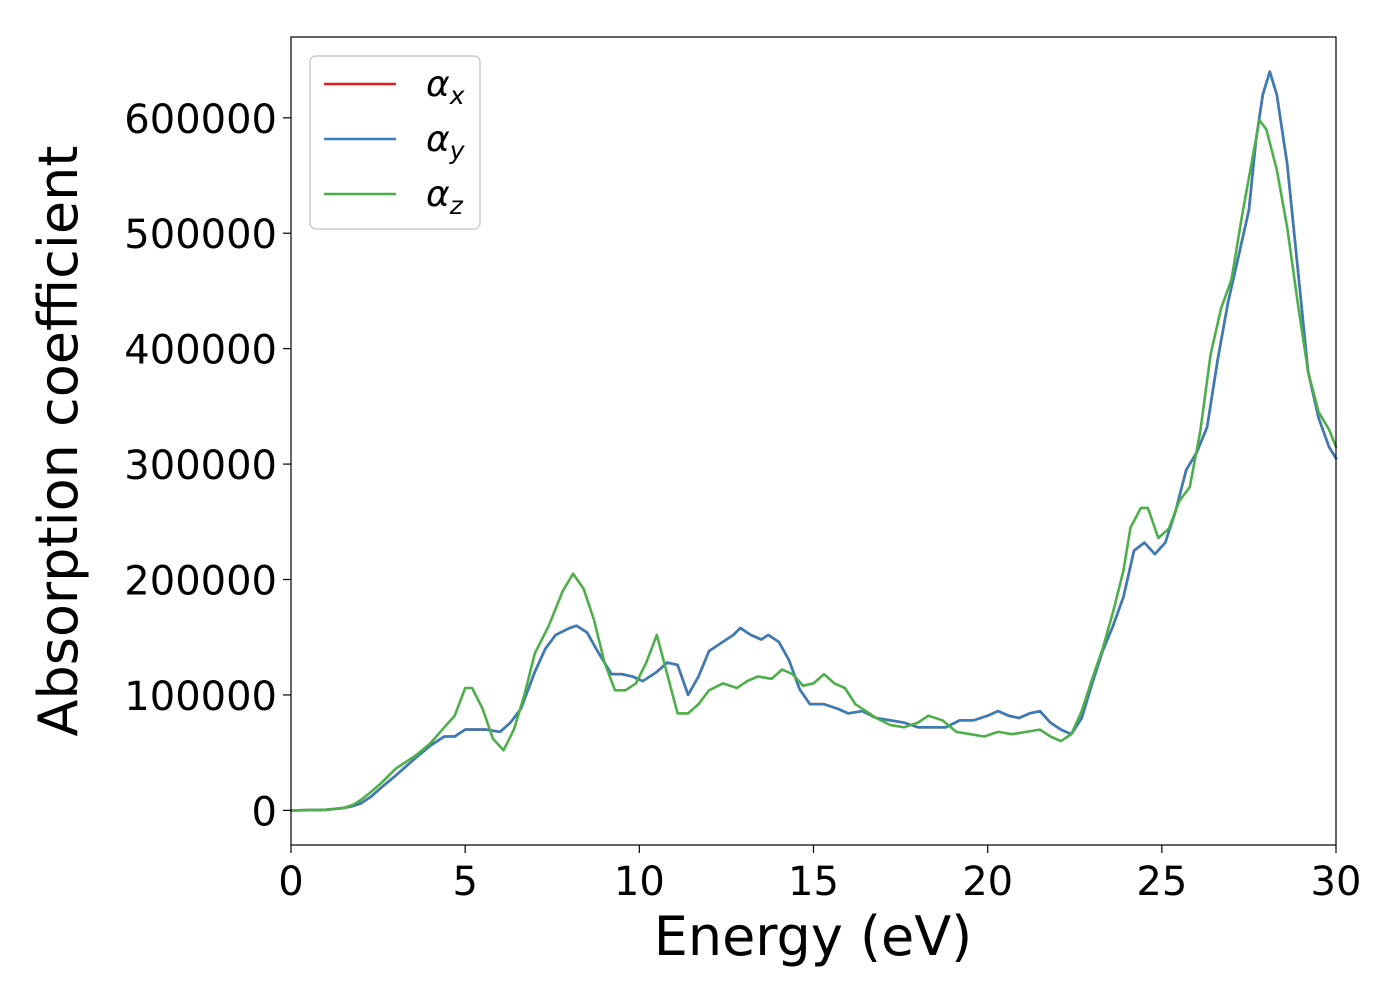 Image resolution: width=1400 pixels, height=1000 pixels. I want to click on x-tick-label: 25, so click(1161, 882).